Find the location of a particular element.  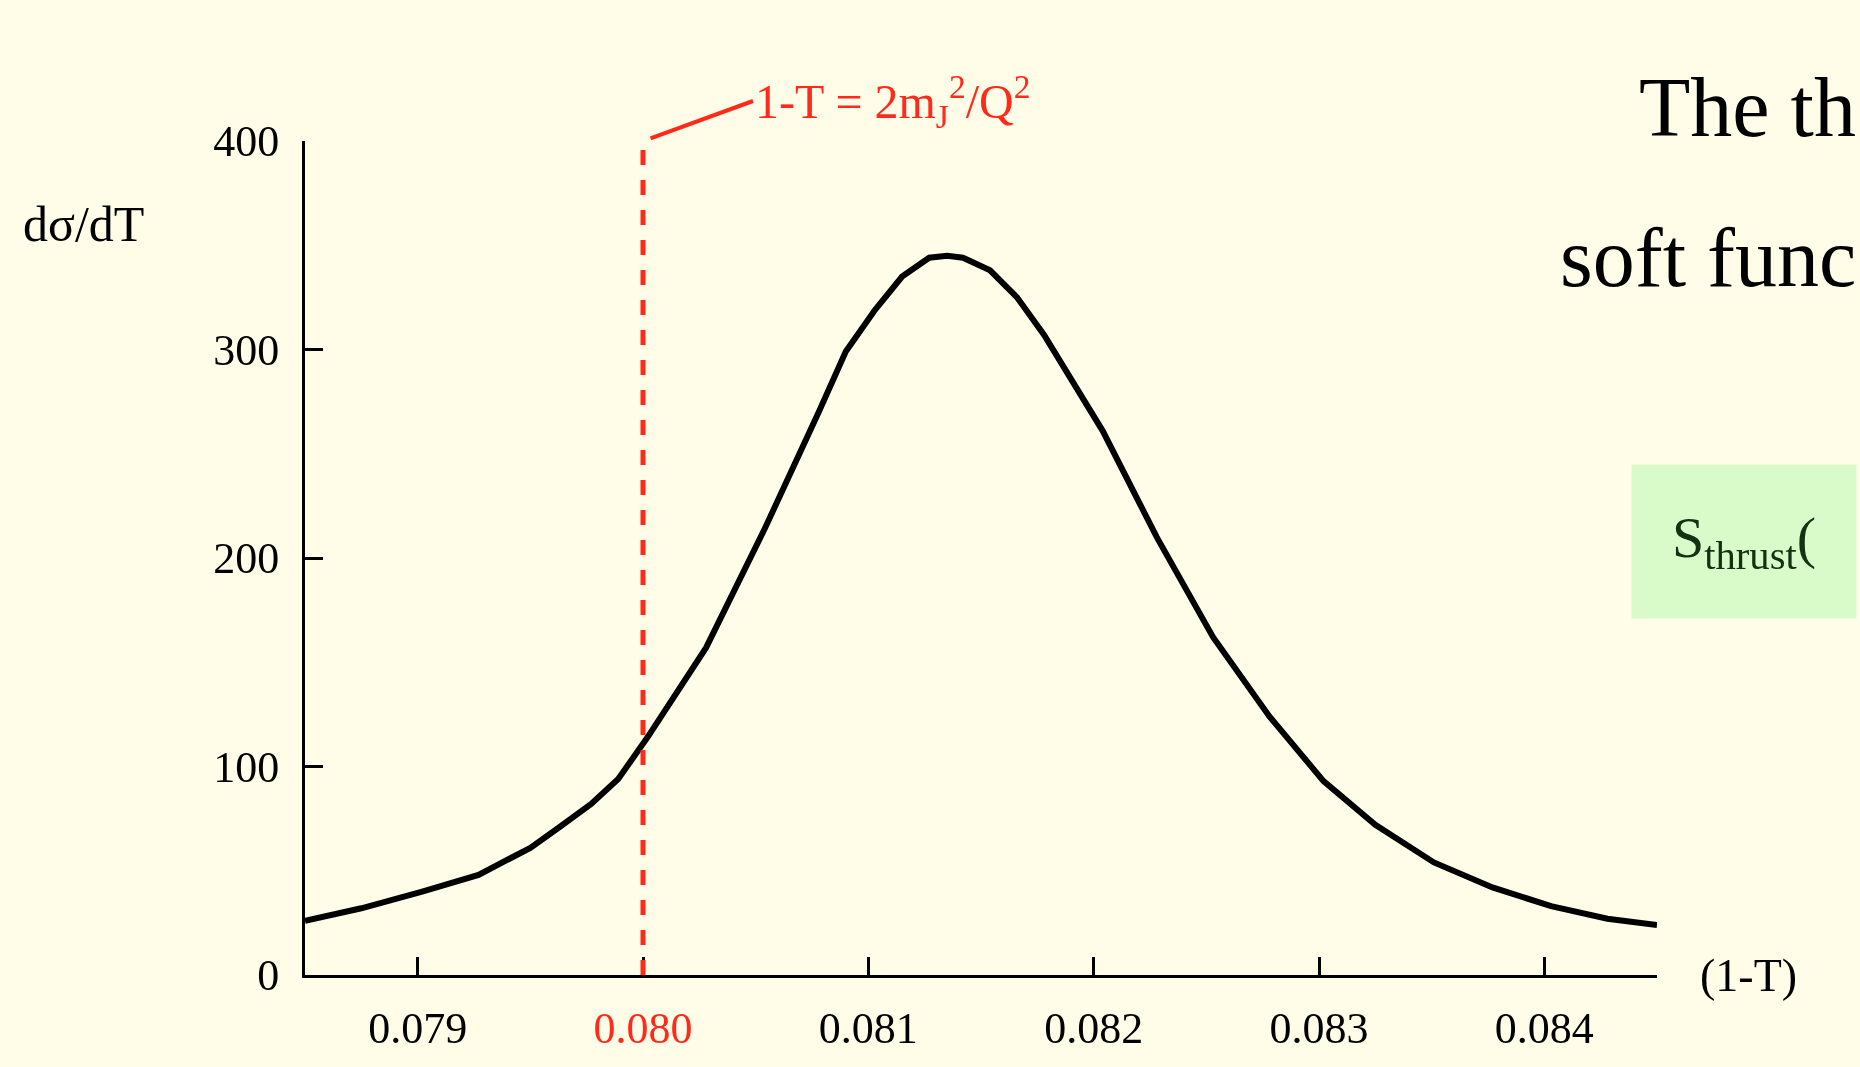

y-tick-label: 100 is located at coordinates (246, 767).